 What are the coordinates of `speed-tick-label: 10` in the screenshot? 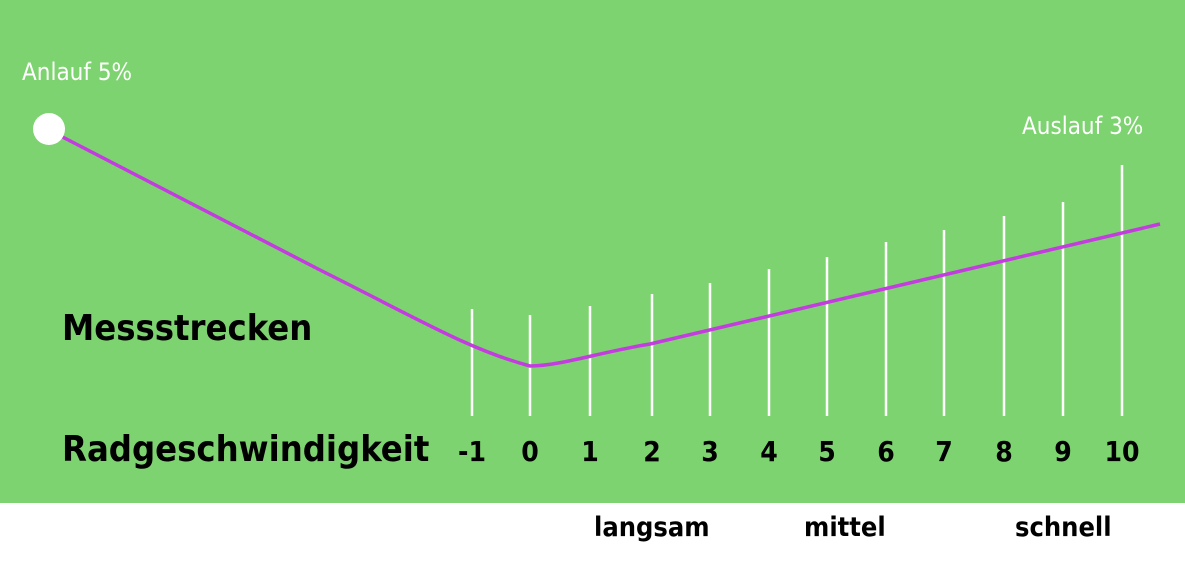 It's located at (1122, 451).